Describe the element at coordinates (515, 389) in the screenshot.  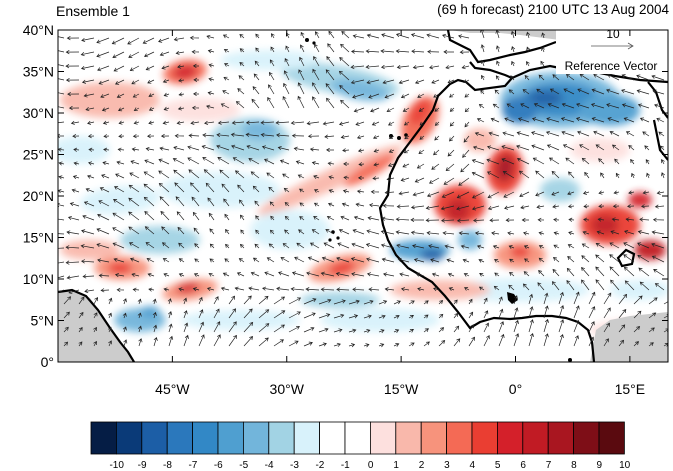
I see `lon-tick-label: 0°` at that location.